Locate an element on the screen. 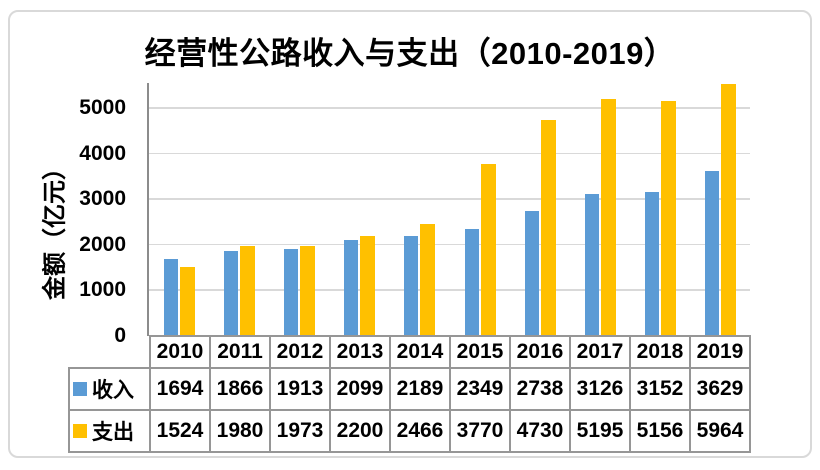 The width and height of the screenshot is (820, 470). value-cell: 5195 is located at coordinates (600, 431).